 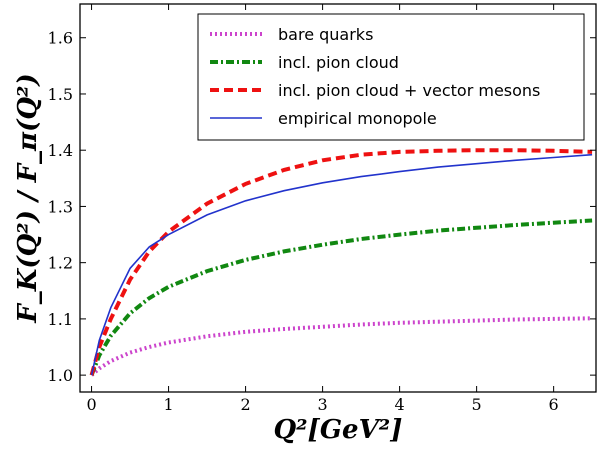 What do you see at coordinates (357, 118) in the screenshot?
I see `legend-label-3: empirical monopole` at bounding box center [357, 118].